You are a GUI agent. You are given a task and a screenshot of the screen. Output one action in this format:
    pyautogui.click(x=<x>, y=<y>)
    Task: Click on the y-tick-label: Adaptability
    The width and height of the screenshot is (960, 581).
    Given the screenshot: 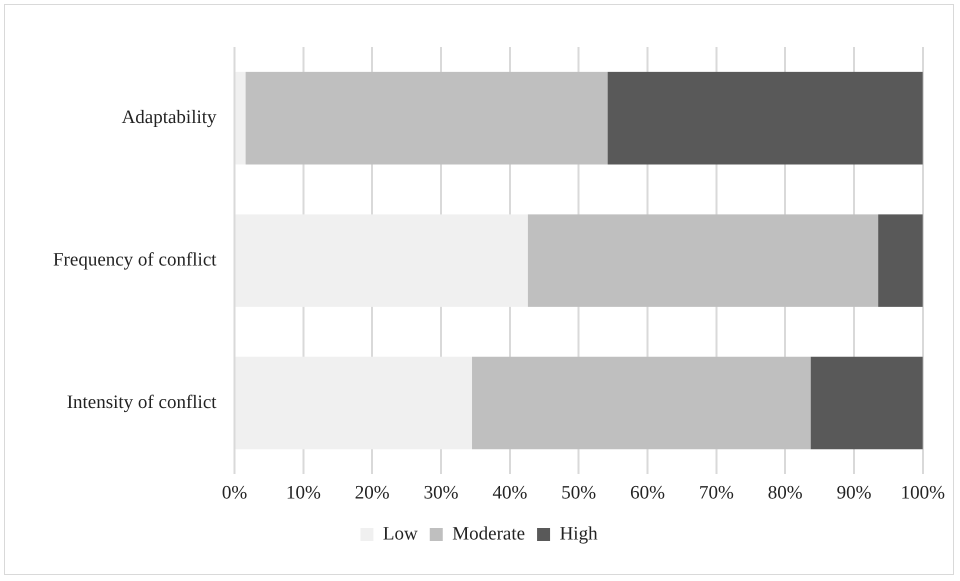 What is the action you would take?
    pyautogui.click(x=170, y=117)
    